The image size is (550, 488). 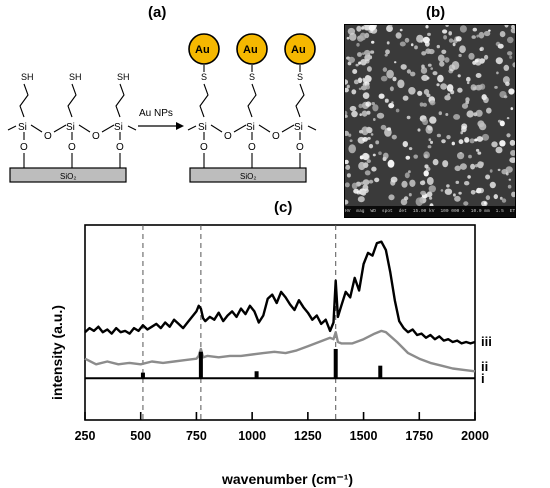 I want to click on x-axis: 250 500 750 1000 1250 1500 1750 2000, so click(x=282, y=427).